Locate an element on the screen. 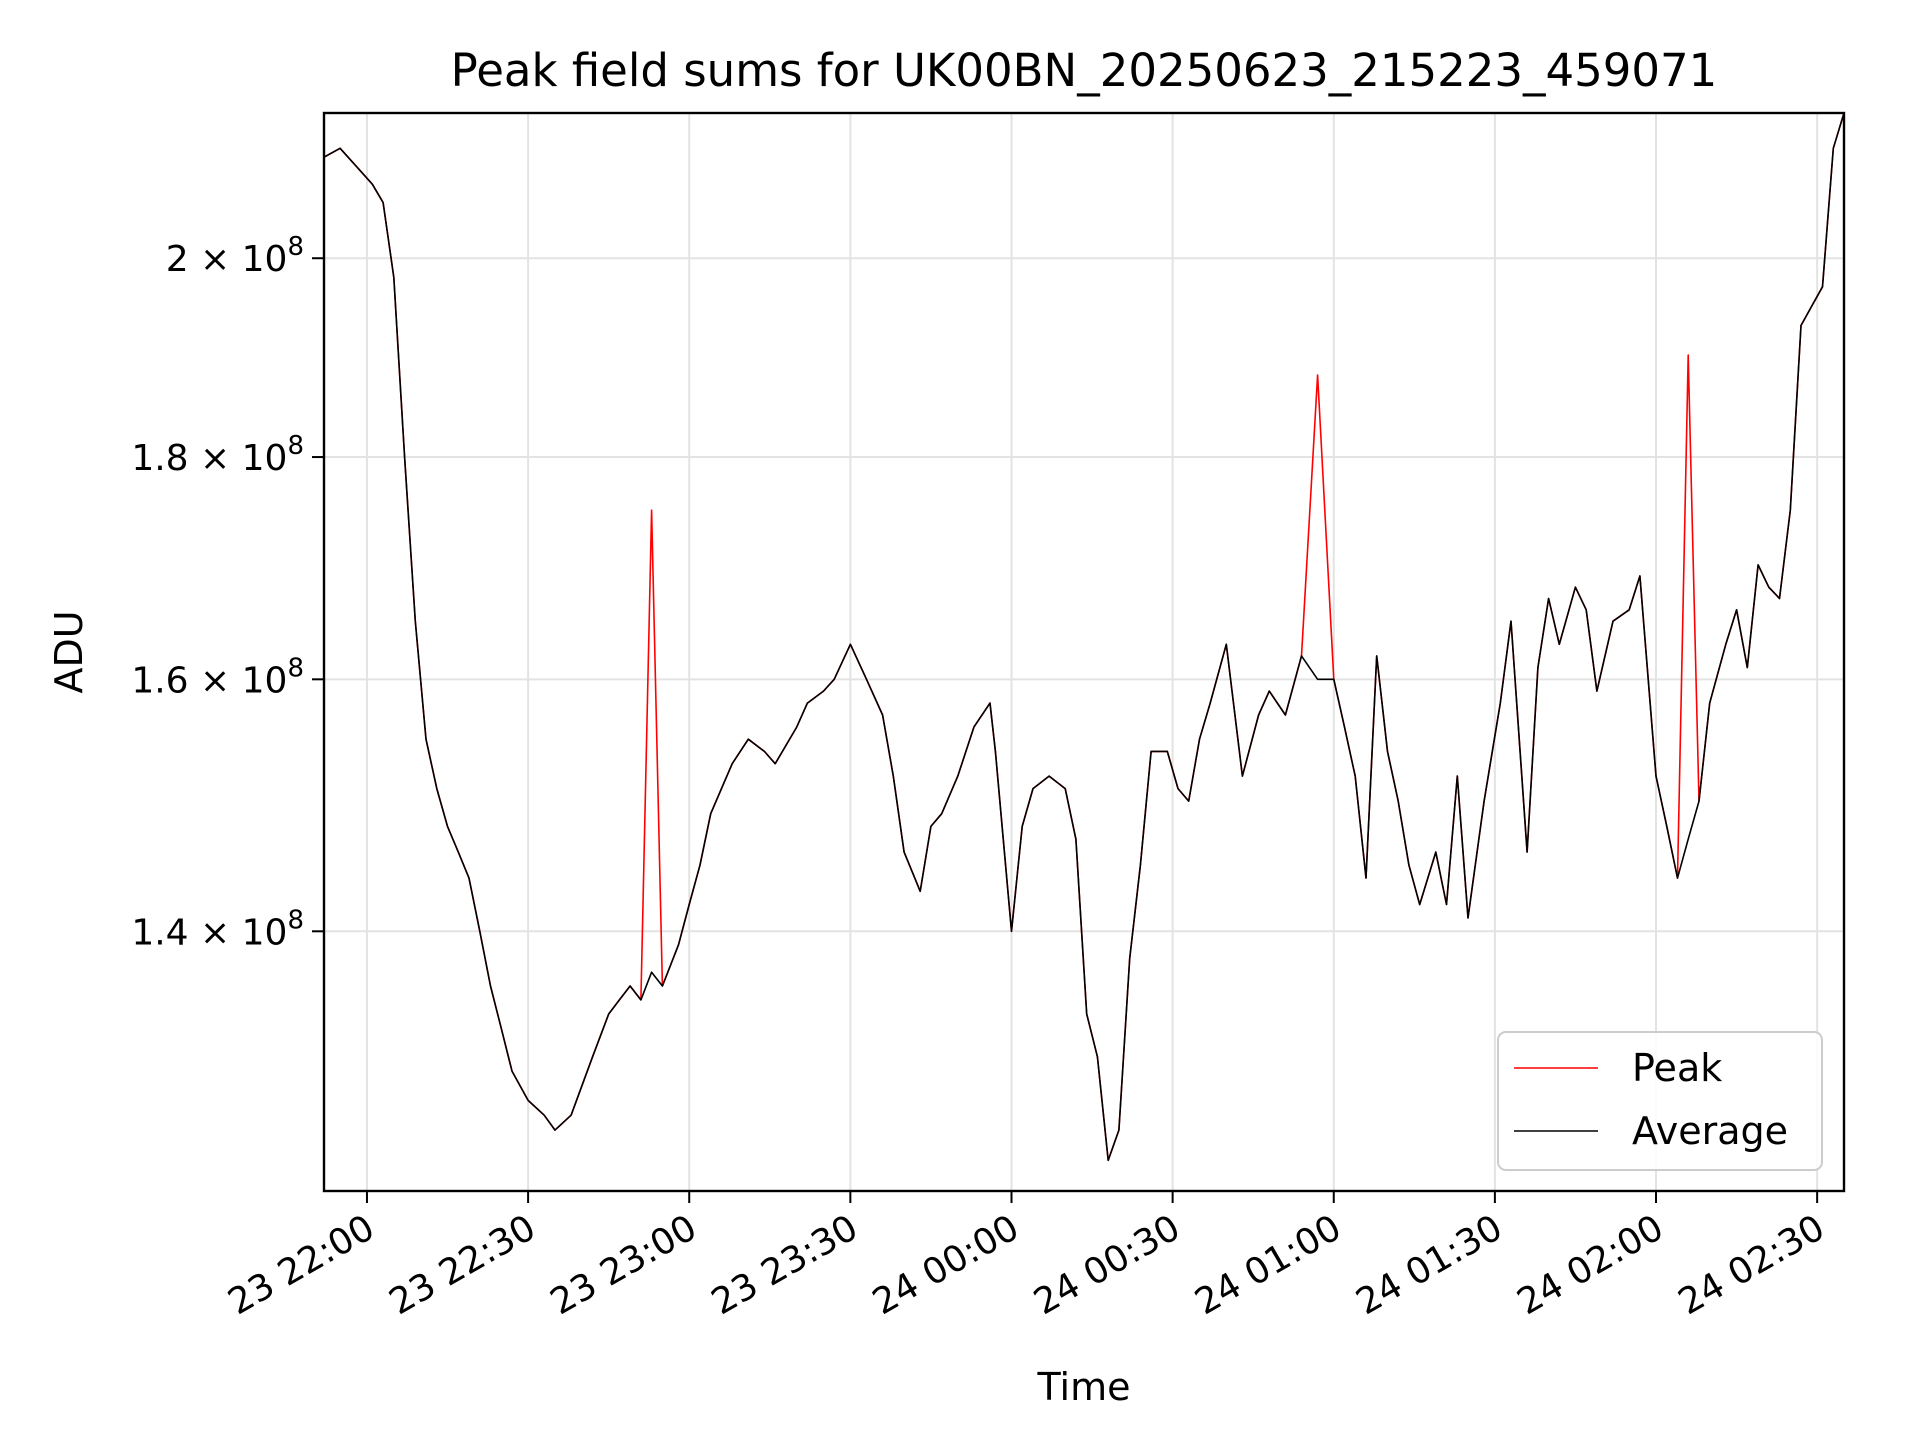 Image resolution: width=1920 pixels, height=1440 pixels. legend-box is located at coordinates (1660, 1101).